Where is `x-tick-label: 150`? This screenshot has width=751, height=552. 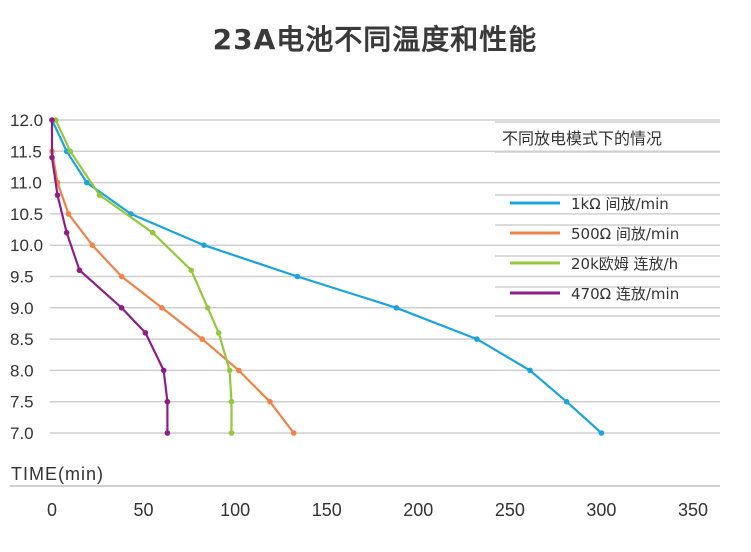
x-tick-label: 150 is located at coordinates (327, 510).